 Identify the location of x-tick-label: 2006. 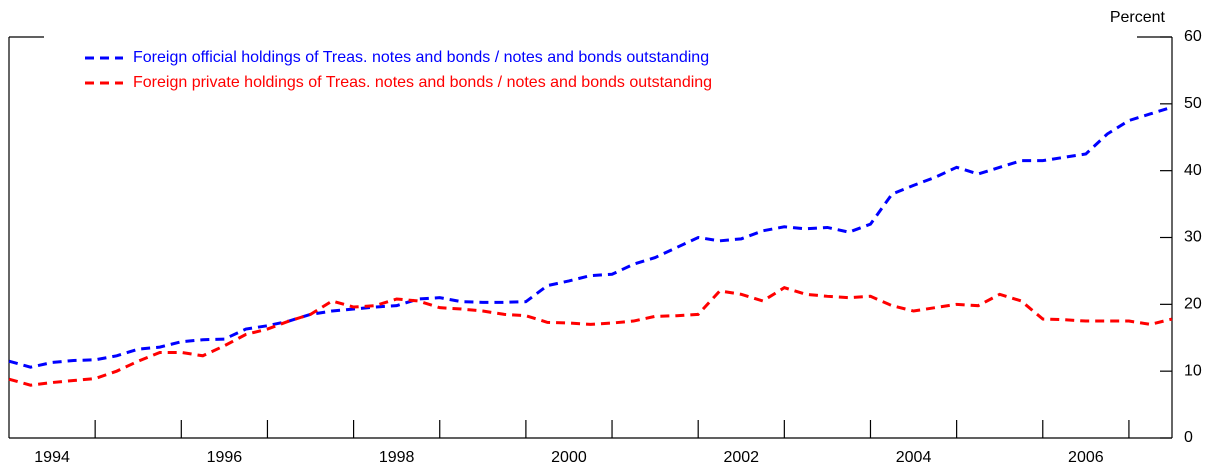
(1086, 457).